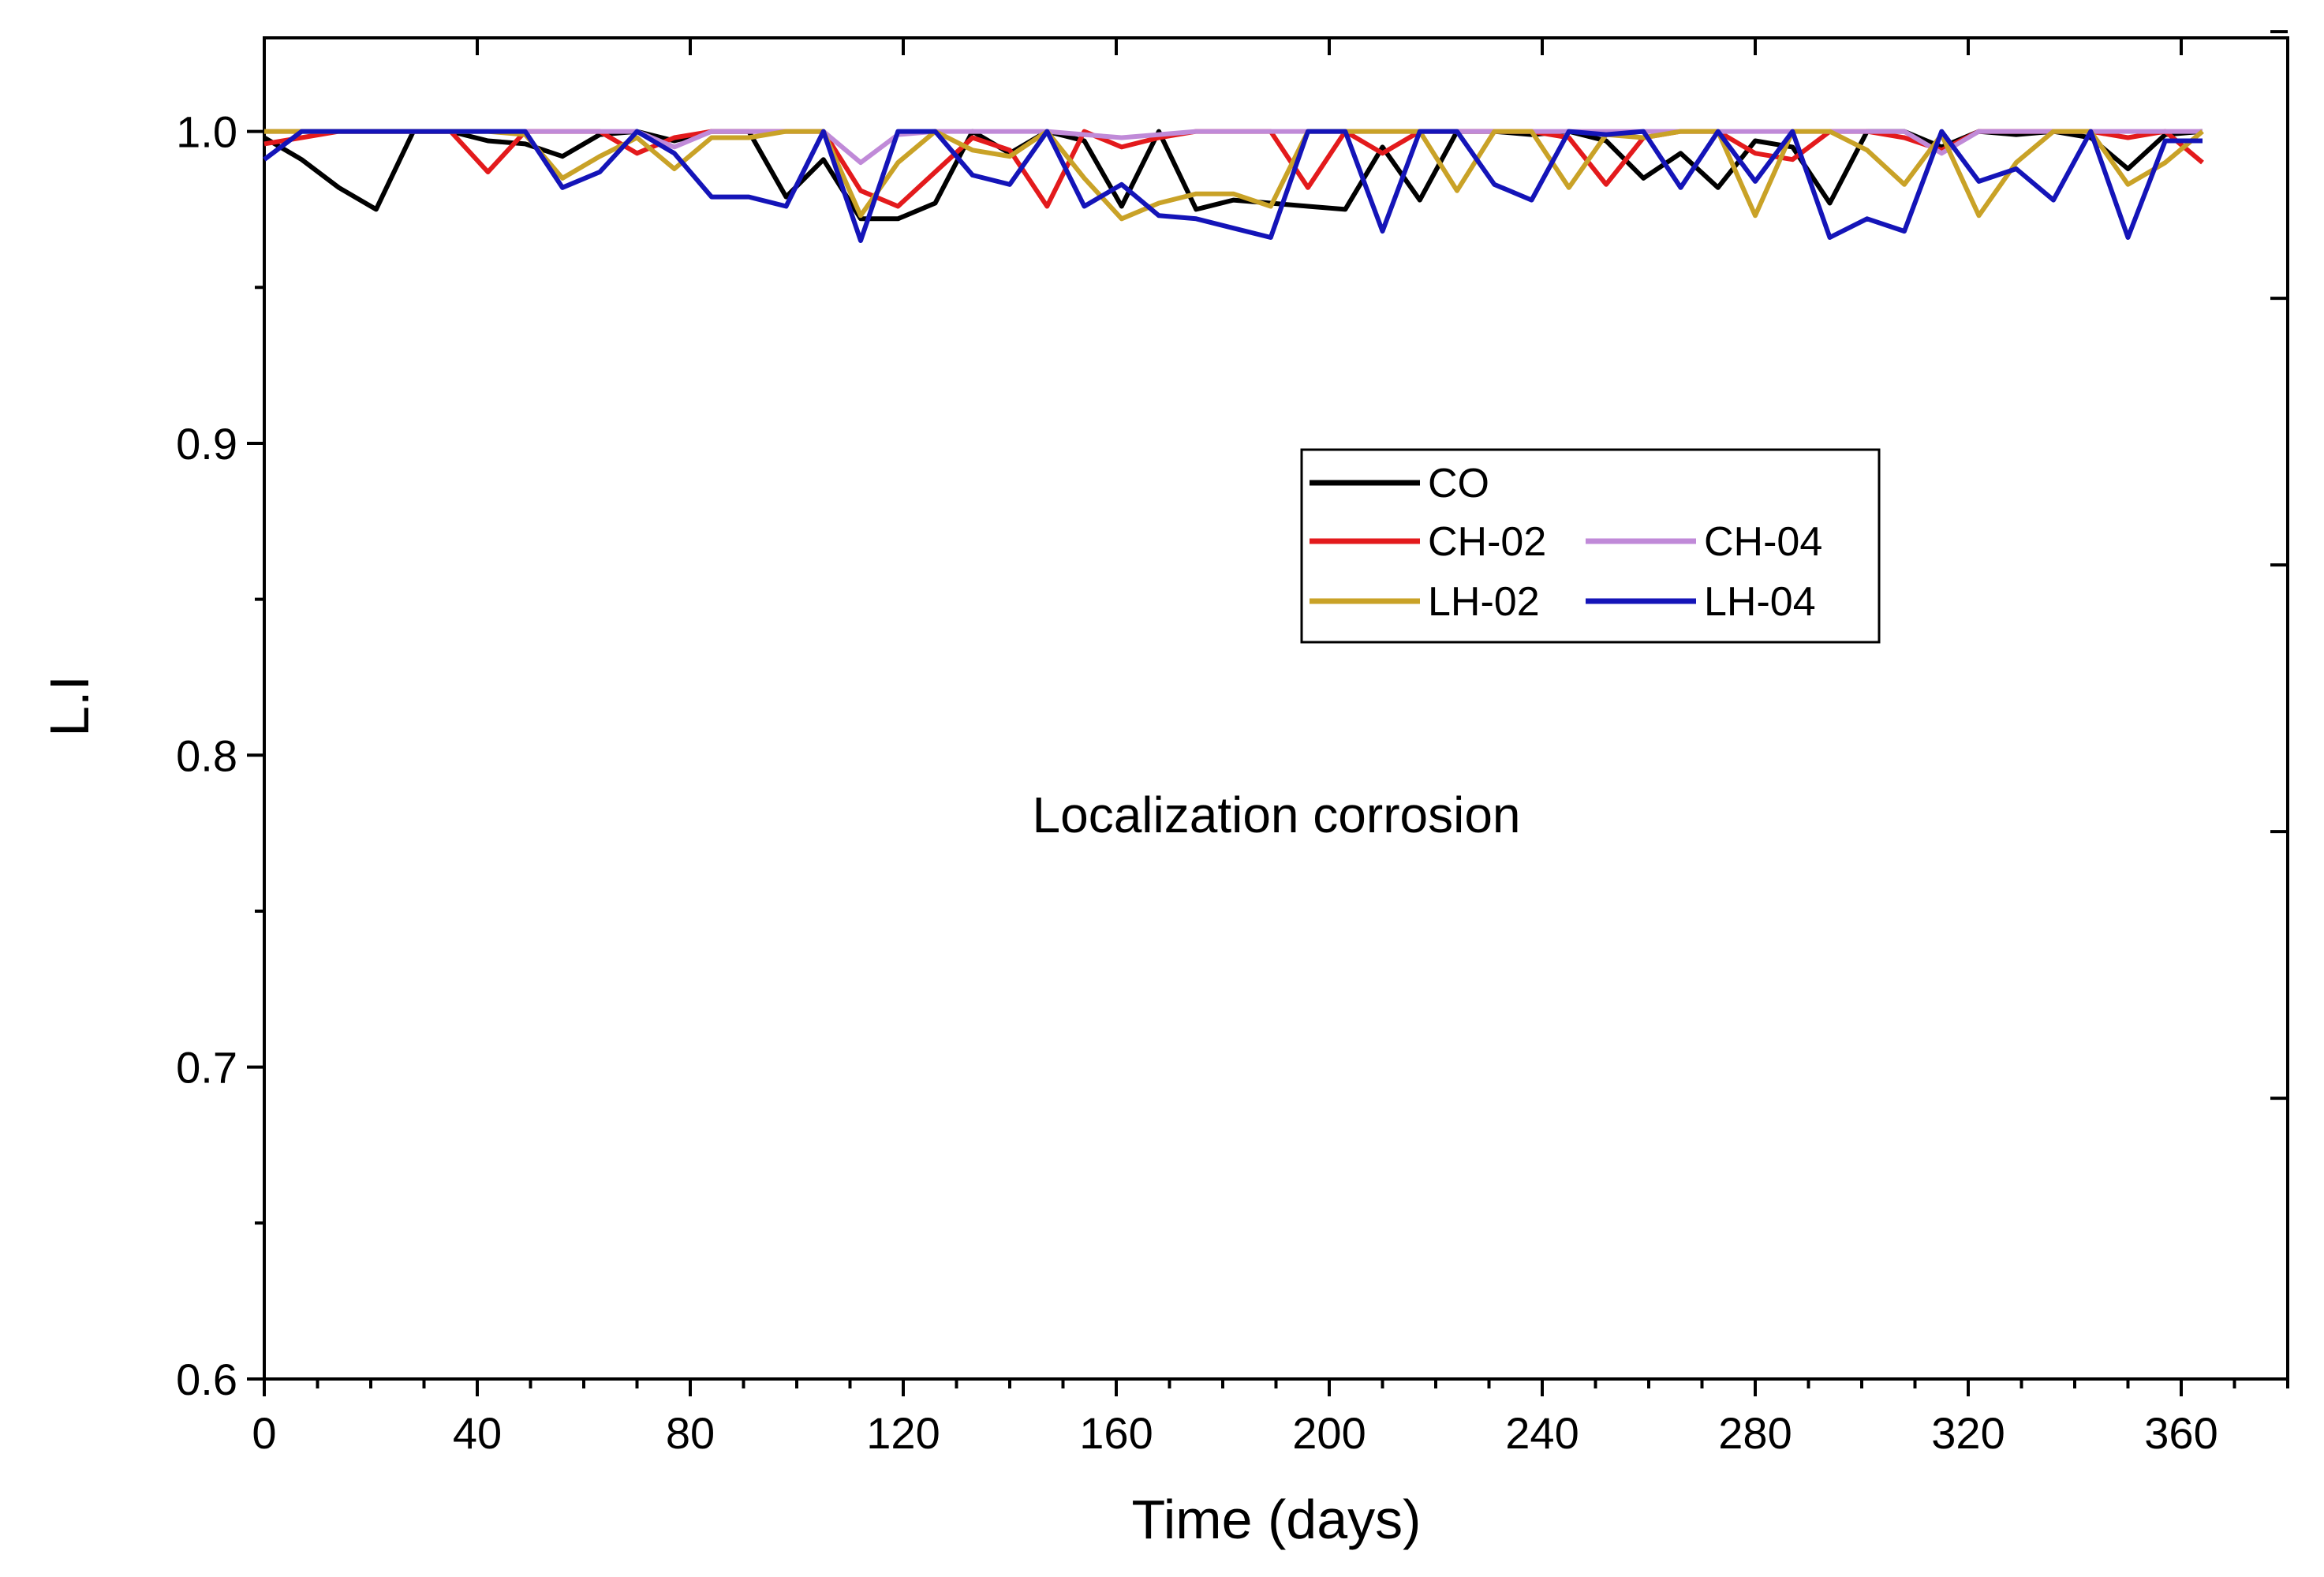 The image size is (2324, 1577). I want to click on x-tick-label: 160, so click(1116, 1433).